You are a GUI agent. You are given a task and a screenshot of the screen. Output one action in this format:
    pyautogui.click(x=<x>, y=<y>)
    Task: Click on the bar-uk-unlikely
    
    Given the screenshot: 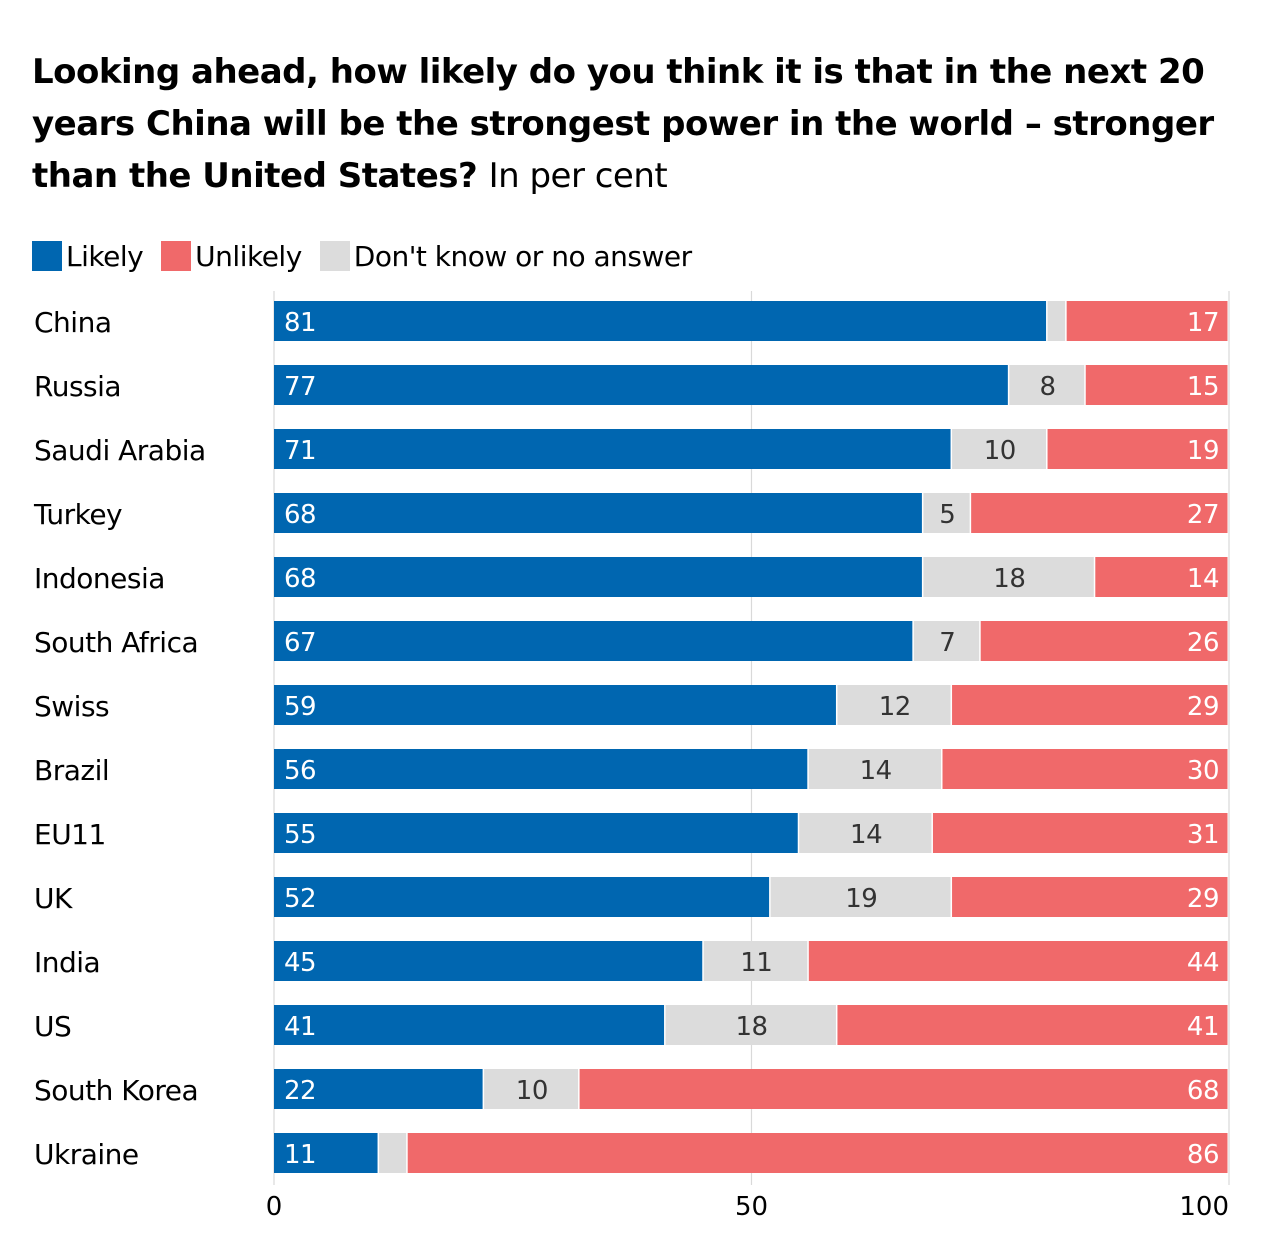 What is the action you would take?
    pyautogui.click(x=1090, y=897)
    